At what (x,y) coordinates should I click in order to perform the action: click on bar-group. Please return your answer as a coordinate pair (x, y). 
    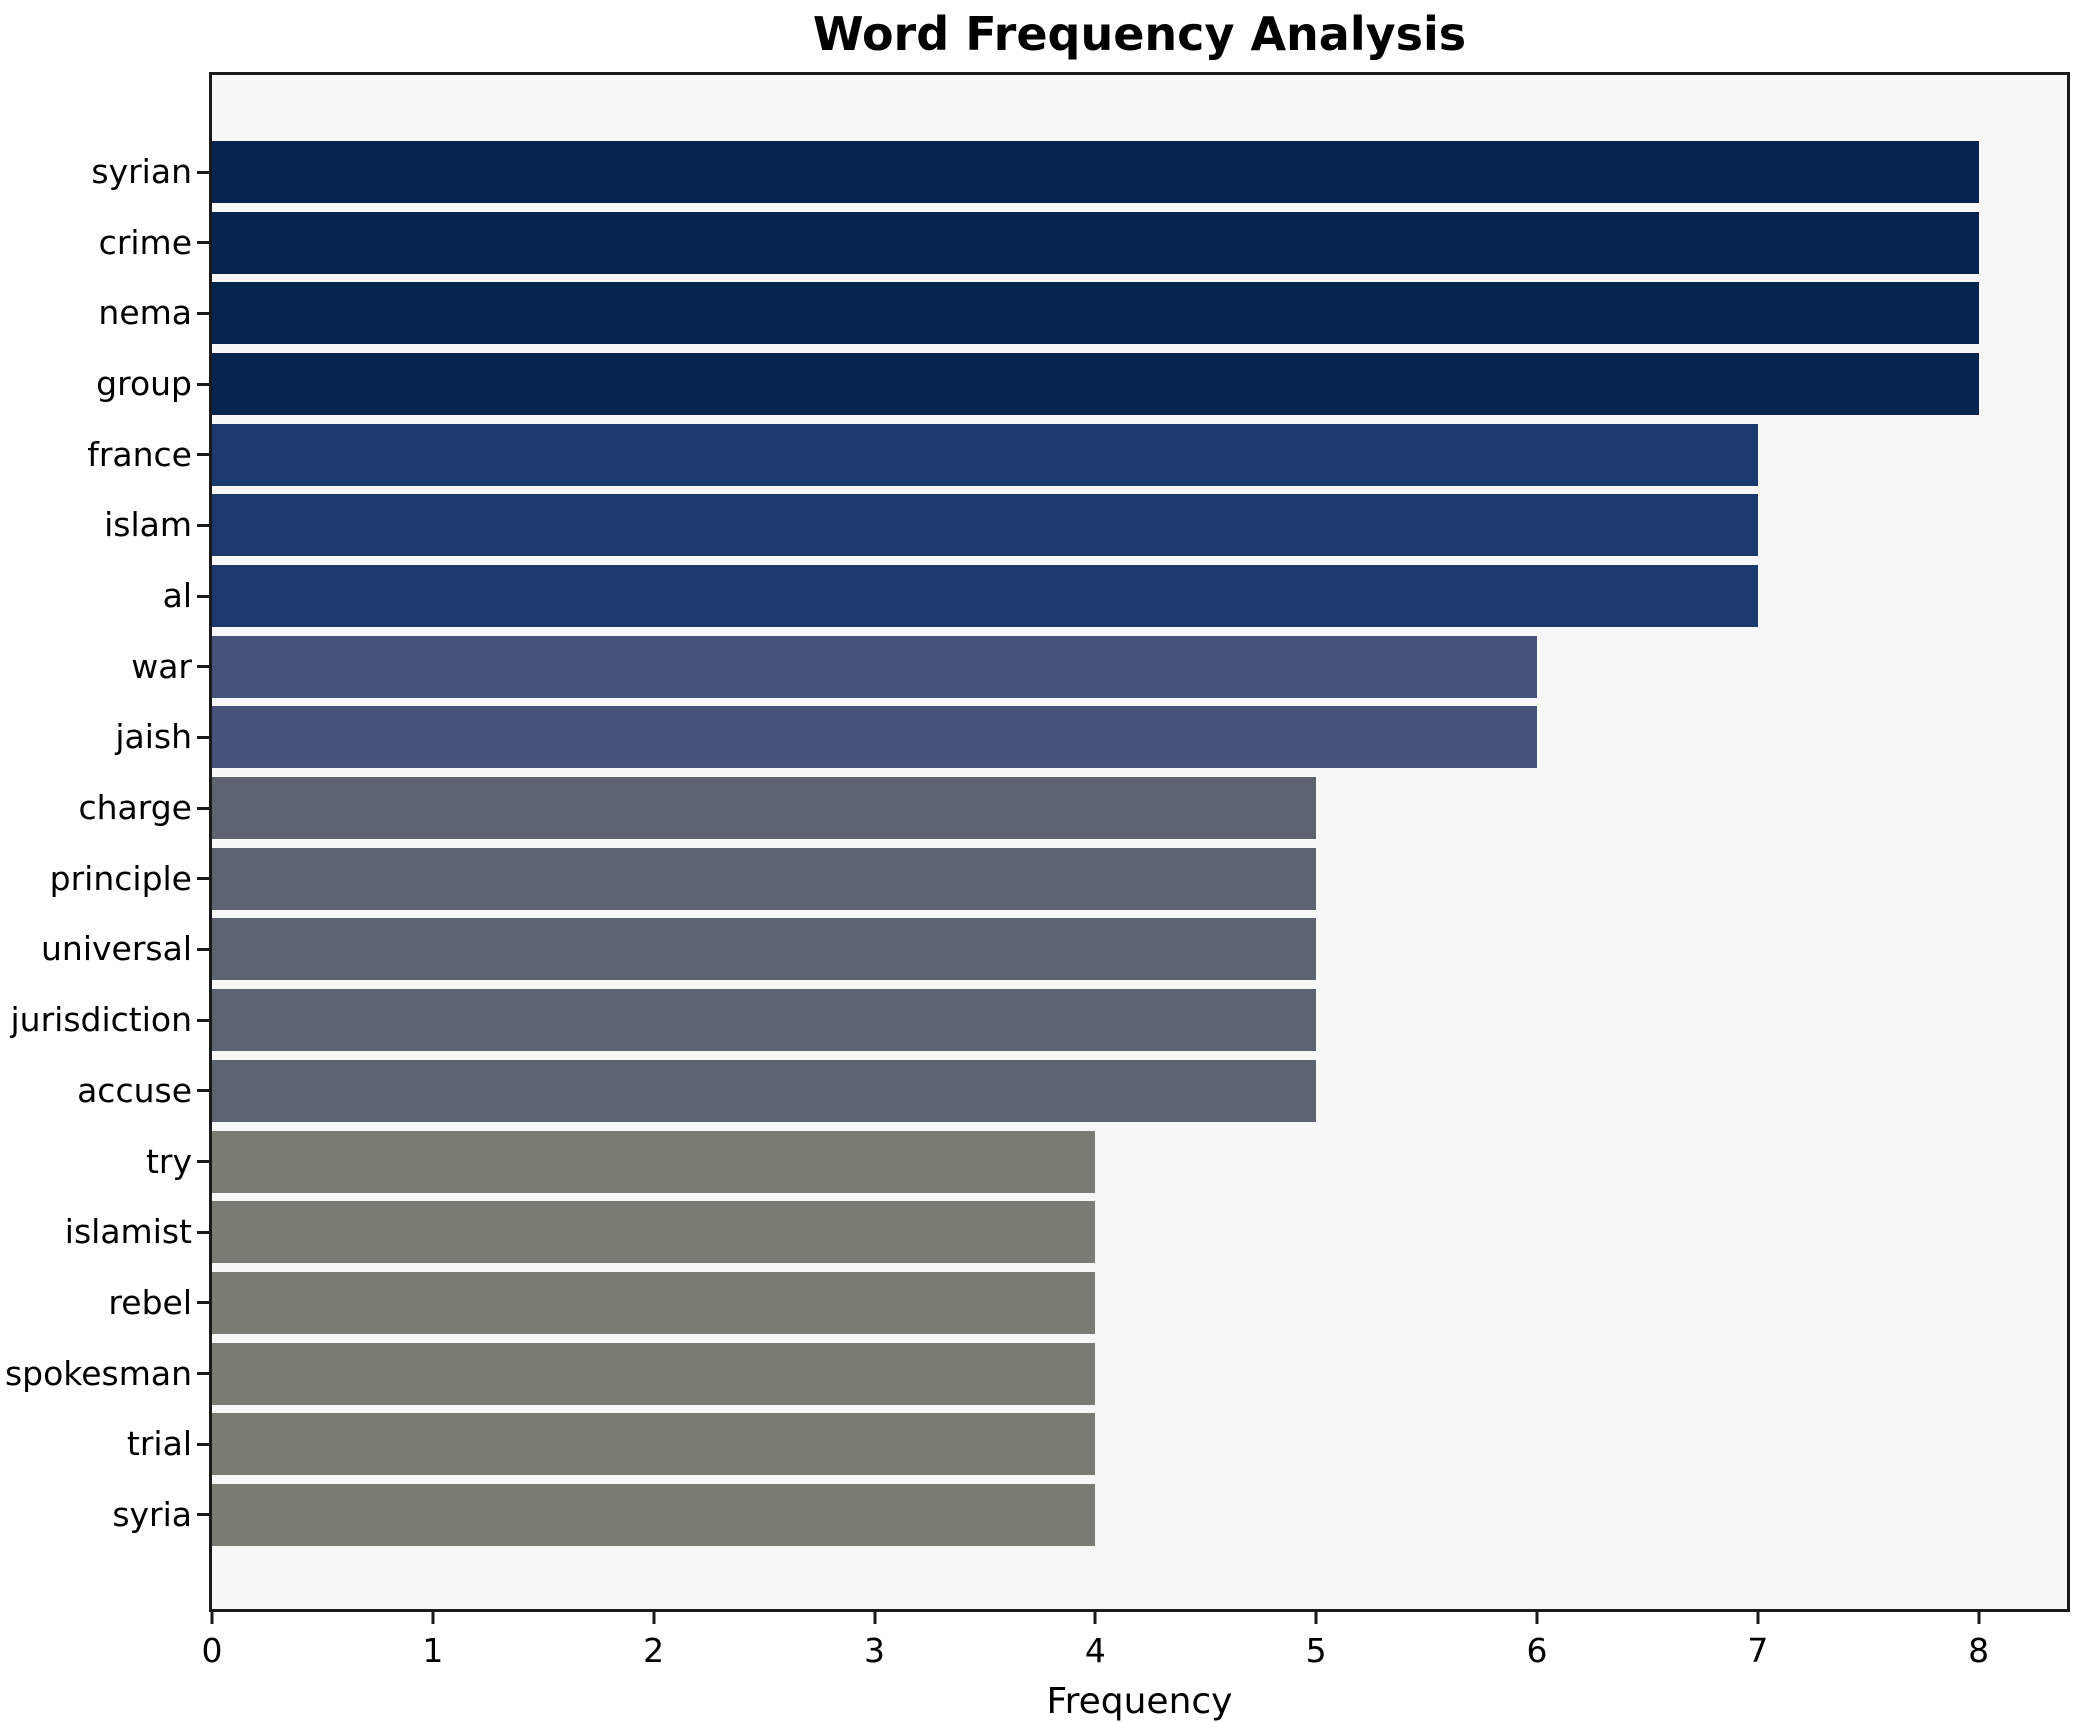
    Looking at the image, I should click on (1095, 384).